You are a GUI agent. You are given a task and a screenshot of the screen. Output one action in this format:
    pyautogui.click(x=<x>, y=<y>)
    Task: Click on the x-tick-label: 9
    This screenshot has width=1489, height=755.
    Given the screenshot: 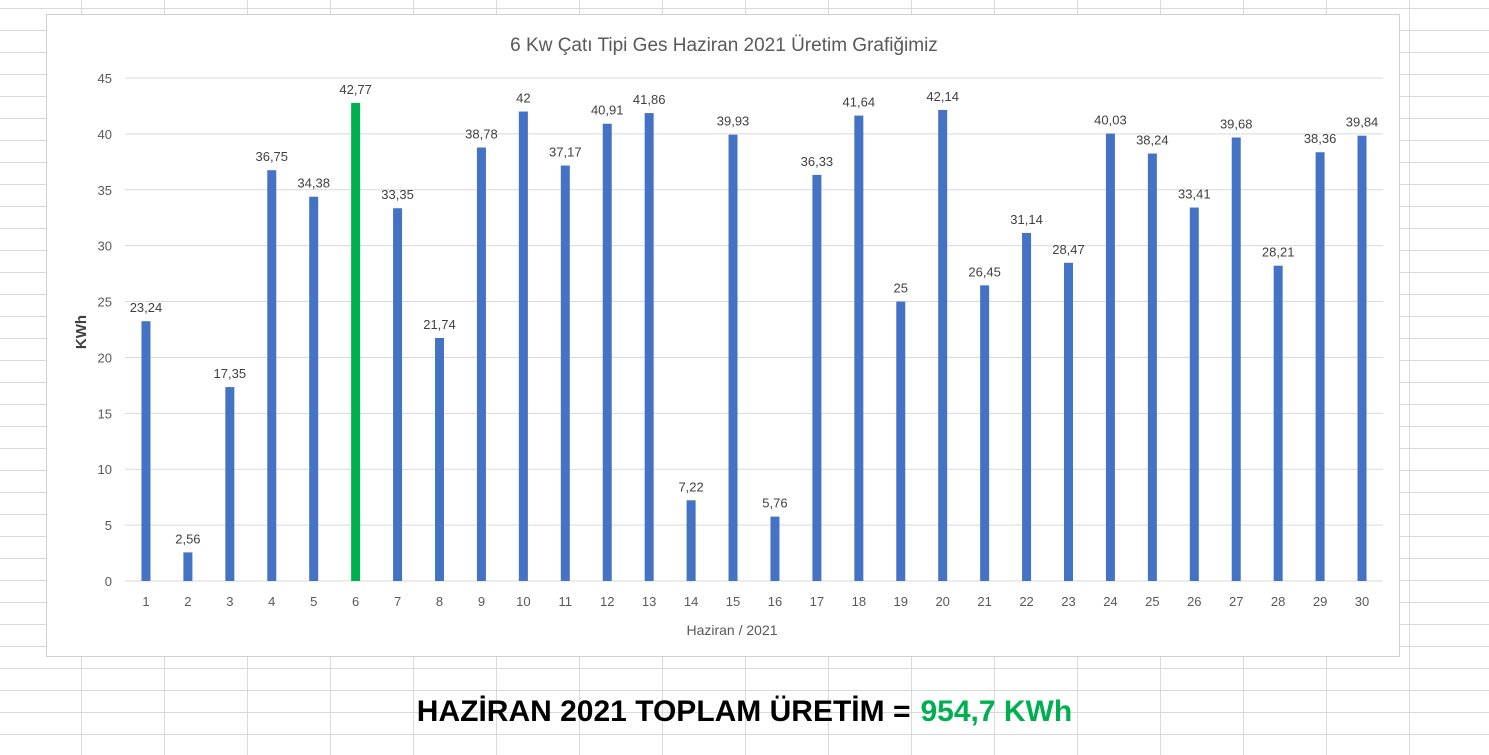 What is the action you would take?
    pyautogui.click(x=481, y=601)
    